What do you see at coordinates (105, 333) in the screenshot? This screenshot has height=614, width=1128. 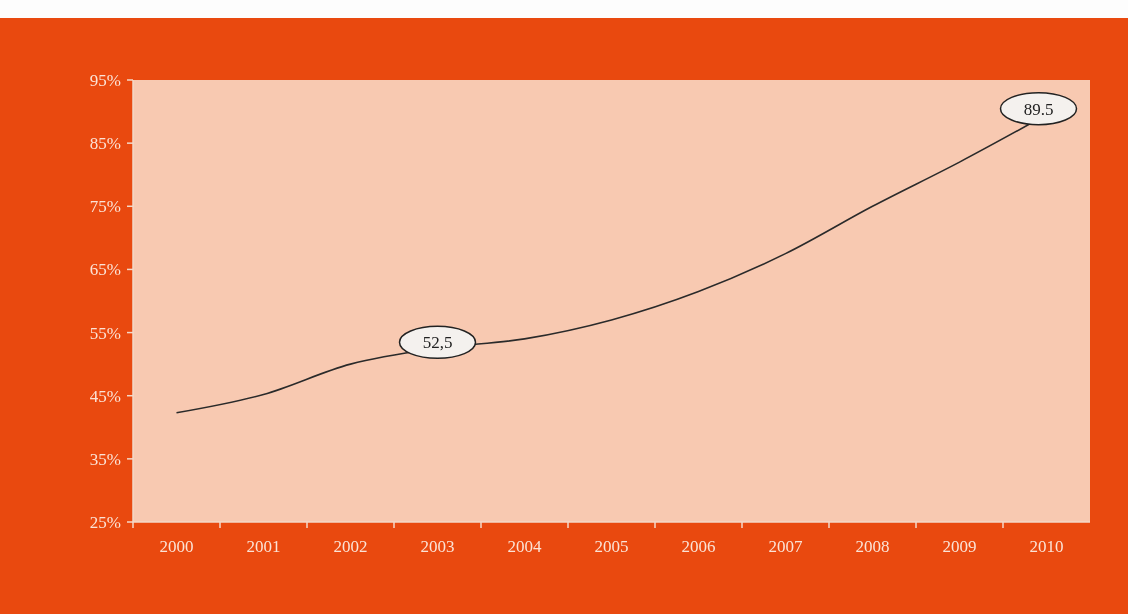 I see `y-tick-label: 55%` at bounding box center [105, 333].